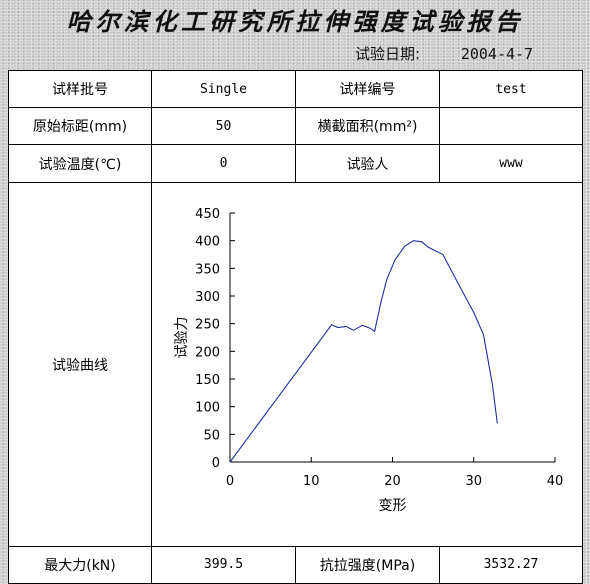  I want to click on cross-section-value, so click(511, 126).